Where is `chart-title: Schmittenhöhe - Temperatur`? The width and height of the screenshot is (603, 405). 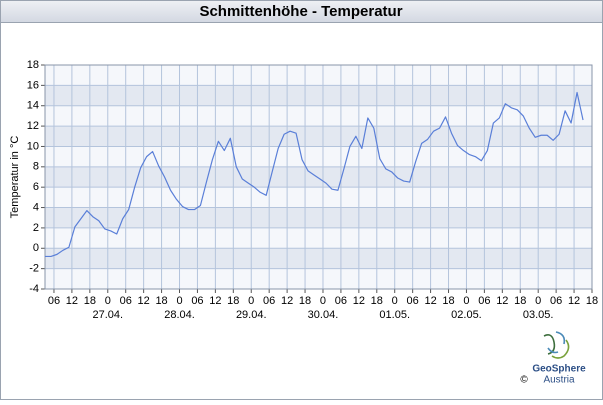
chart-title: Schmittenhöhe - Temperatur is located at coordinates (300, 11).